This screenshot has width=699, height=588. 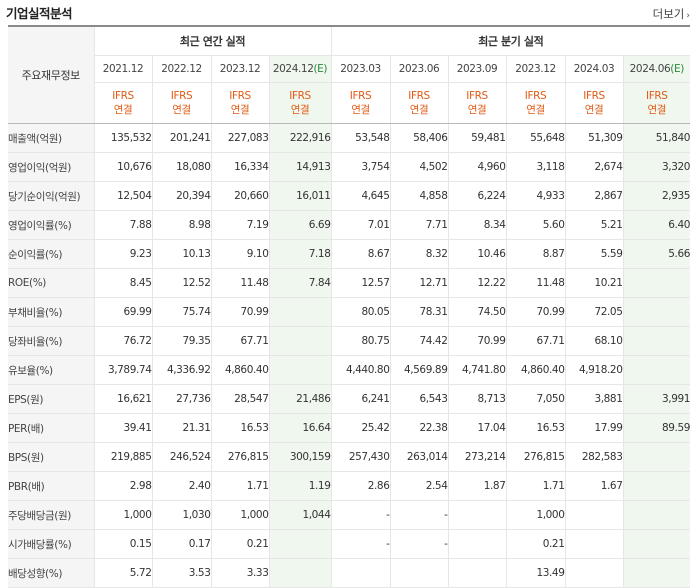 I want to click on value-cell: 3,118, so click(x=536, y=167).